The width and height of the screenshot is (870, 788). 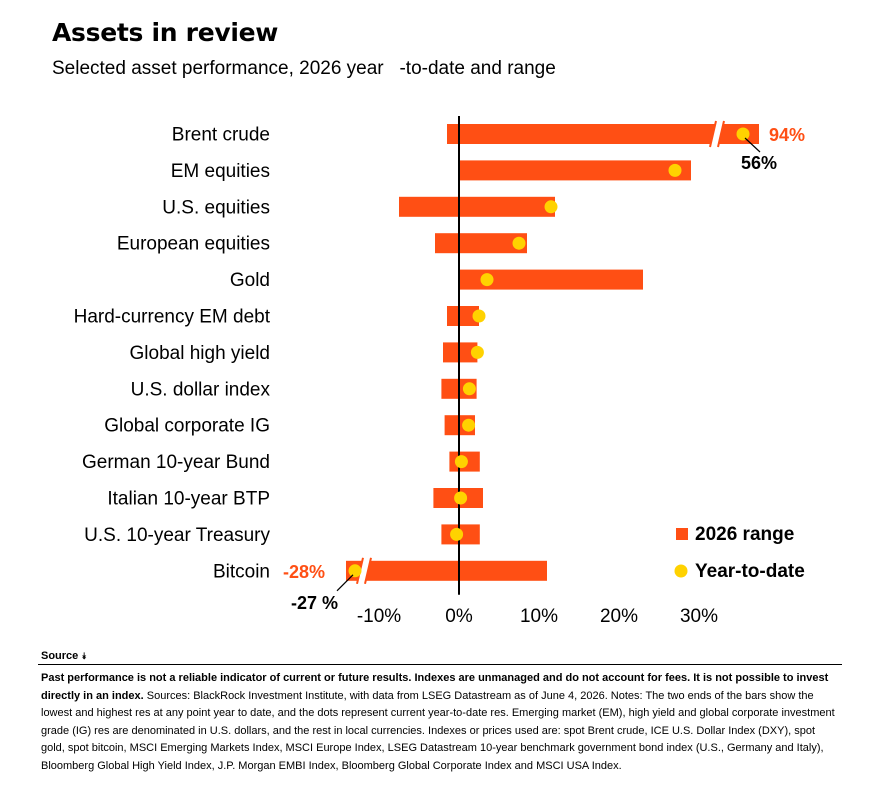 What do you see at coordinates (221, 135) in the screenshot?
I see `category-label-brent-crude: Brent crude` at bounding box center [221, 135].